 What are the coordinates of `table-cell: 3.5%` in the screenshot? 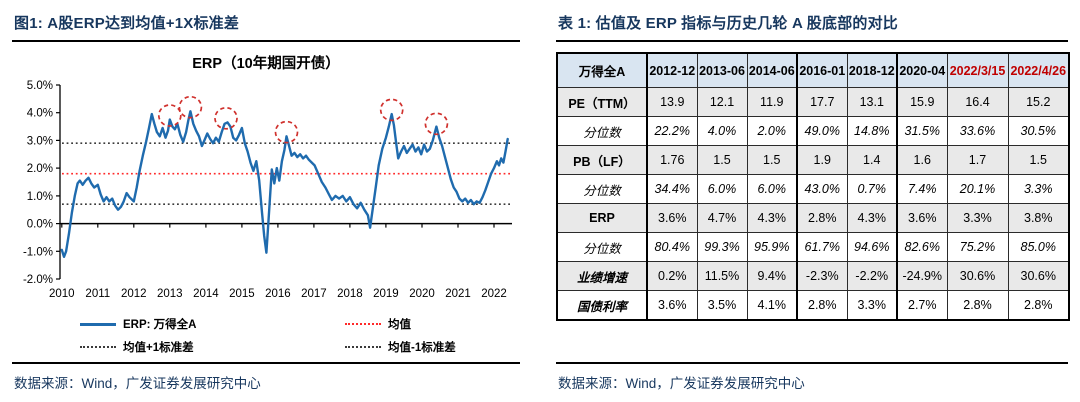 It's located at (722, 305).